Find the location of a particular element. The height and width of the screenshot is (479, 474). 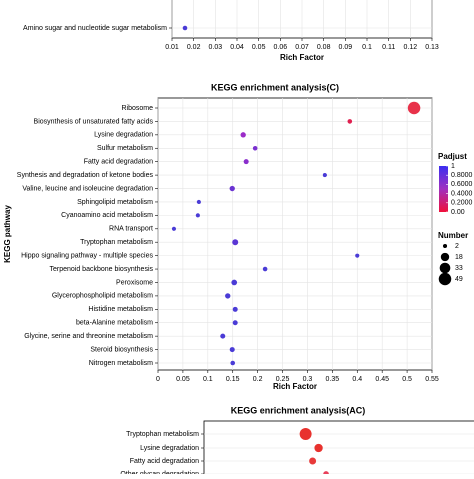

y-tick-label: Sphingolipid metabolism is located at coordinates (115, 202).